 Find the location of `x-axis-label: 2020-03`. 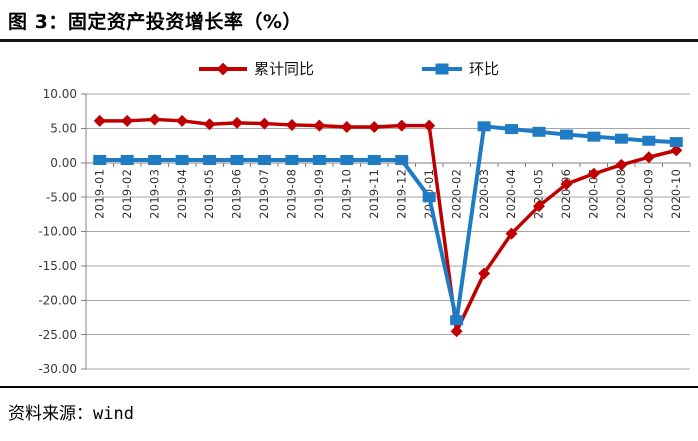

x-axis-label: 2020-03 is located at coordinates (484, 194).